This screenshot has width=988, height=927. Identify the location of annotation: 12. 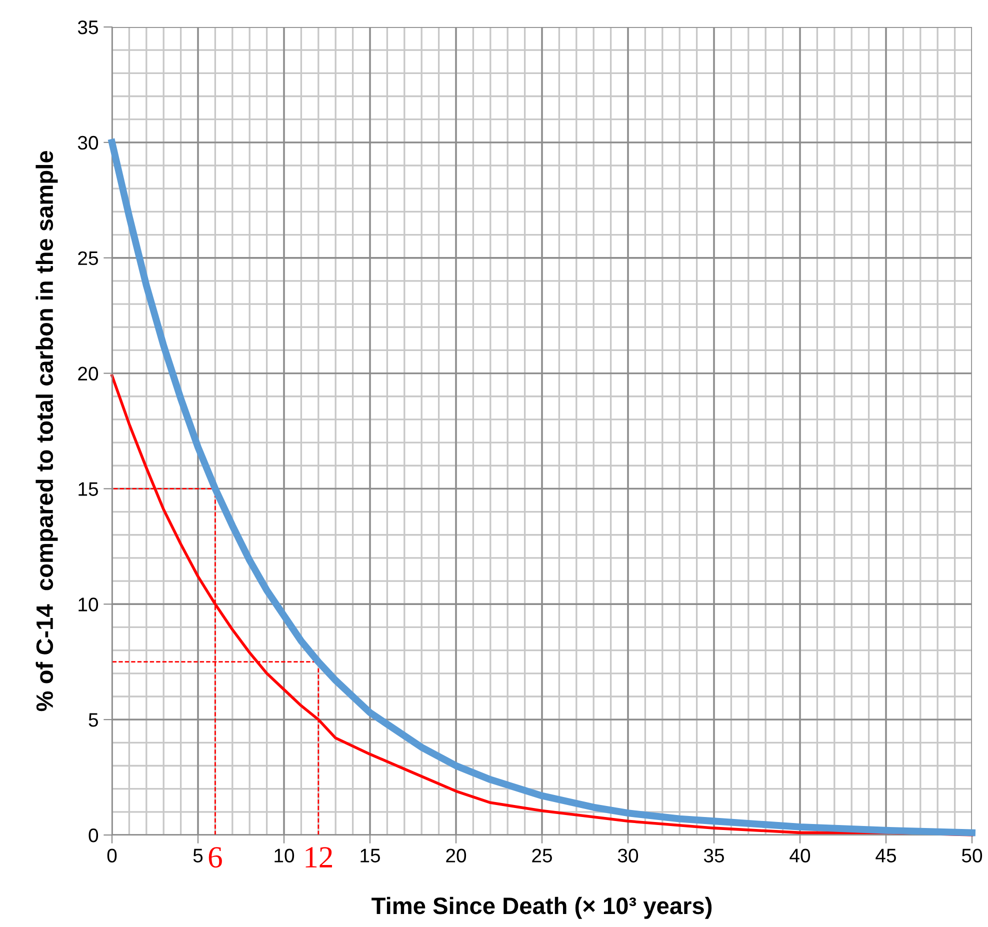
(319, 857).